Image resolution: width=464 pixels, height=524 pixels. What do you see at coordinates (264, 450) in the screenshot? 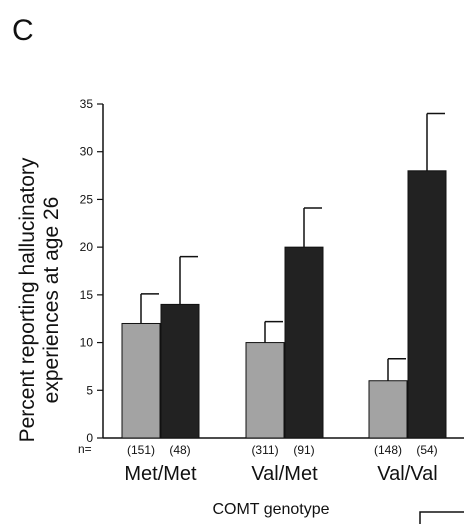
I see `n-label: (311)` at bounding box center [264, 450].